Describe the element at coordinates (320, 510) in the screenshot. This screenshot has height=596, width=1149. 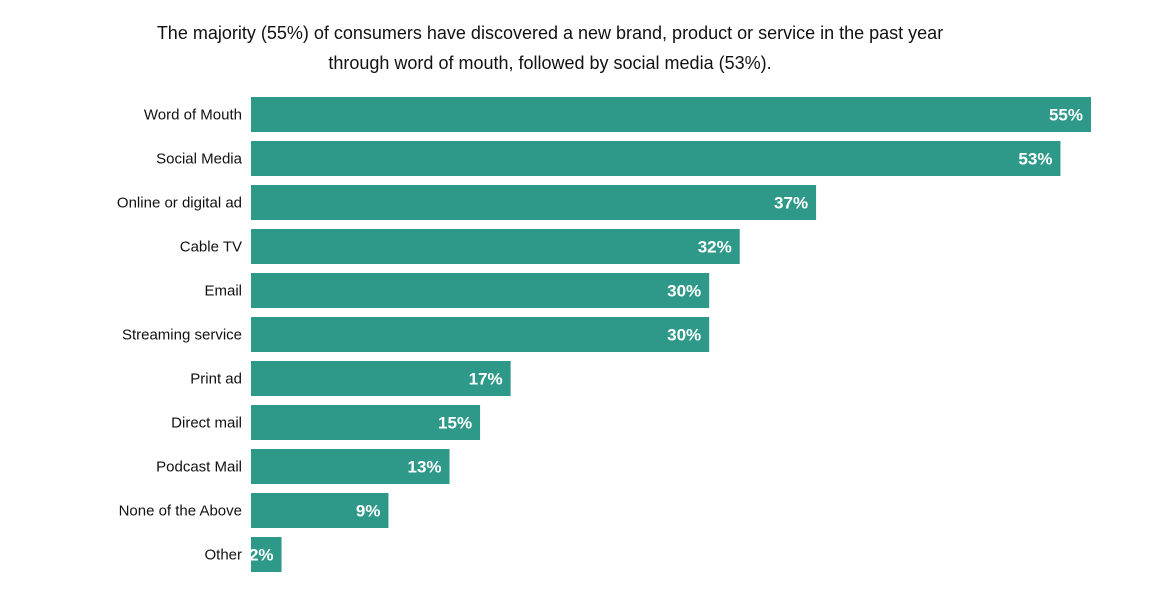
I see `bar-none-of-the-above` at that location.